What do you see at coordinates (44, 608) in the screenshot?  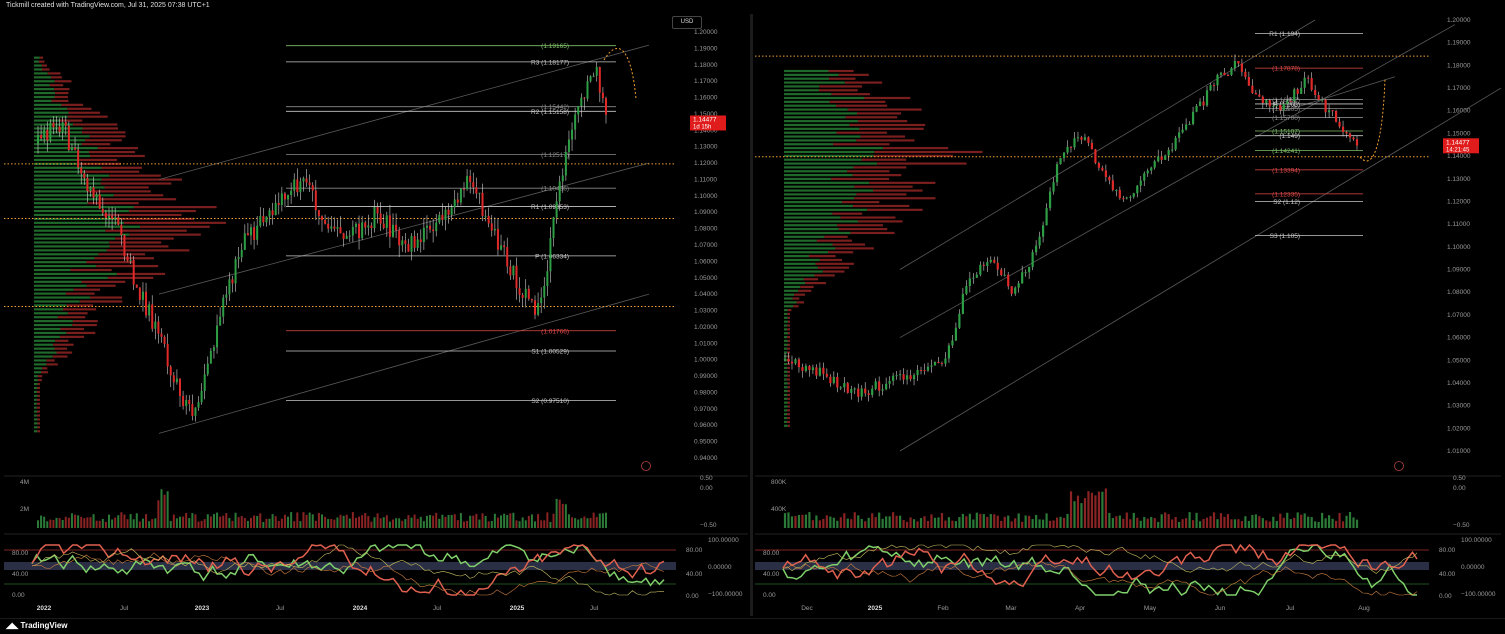 I see `time-axis-label: 2022` at bounding box center [44, 608].